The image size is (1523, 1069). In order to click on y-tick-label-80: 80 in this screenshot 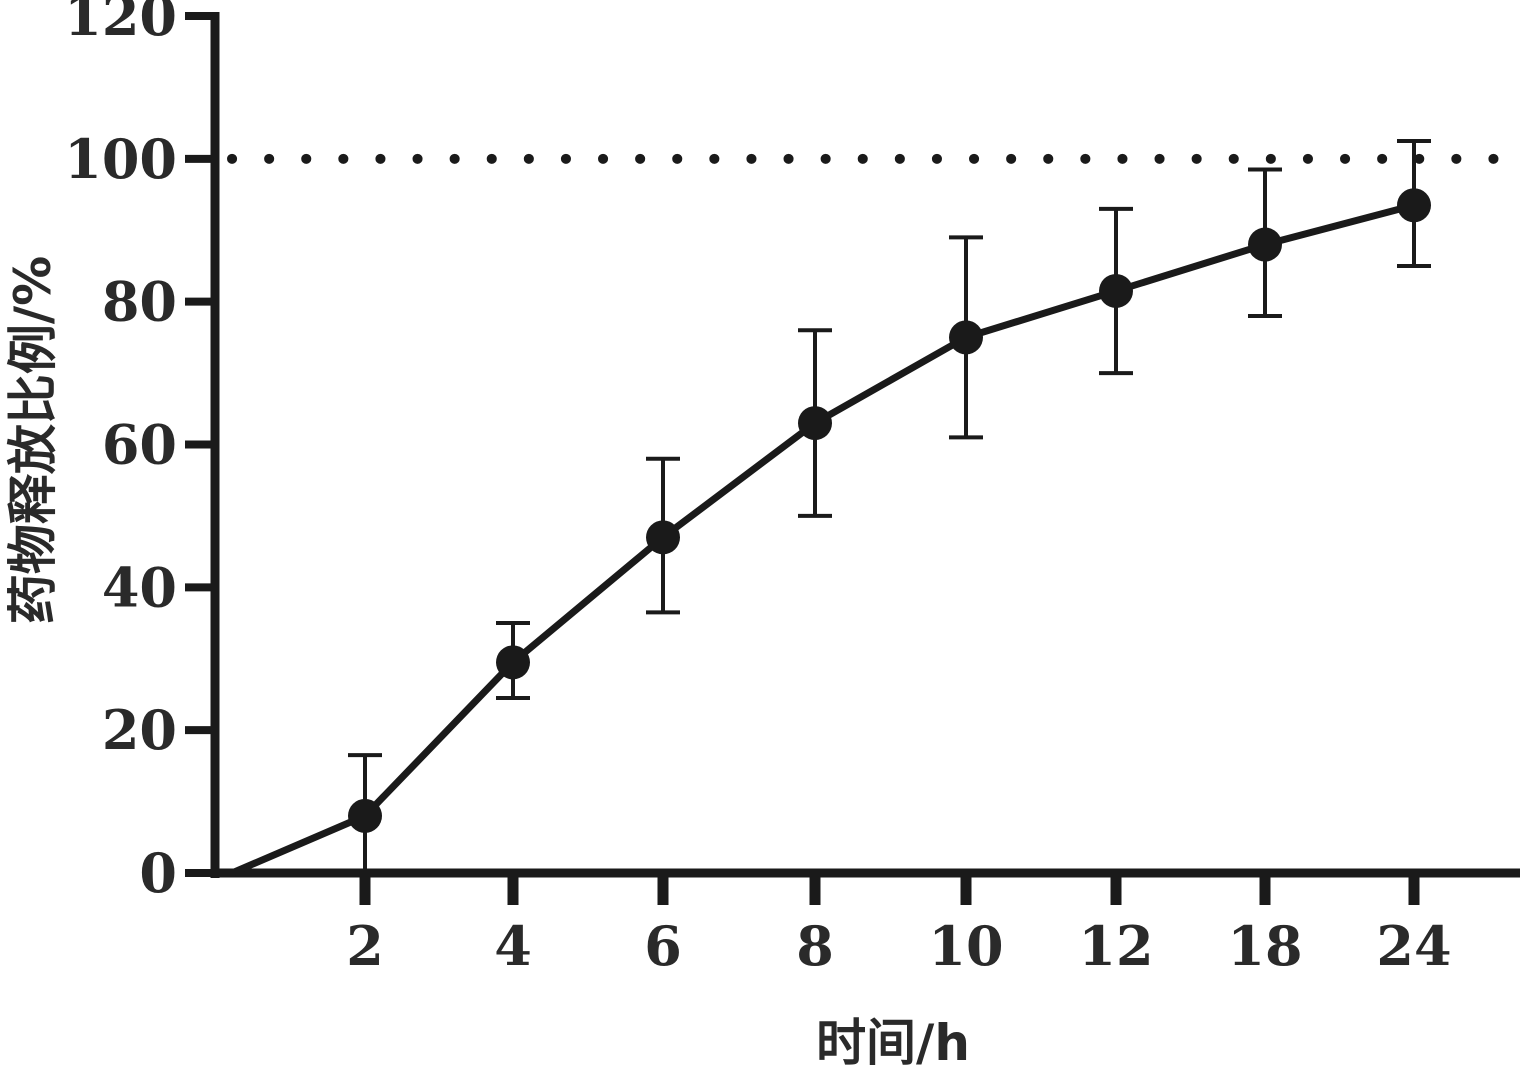, I will do `click(139, 302)`.